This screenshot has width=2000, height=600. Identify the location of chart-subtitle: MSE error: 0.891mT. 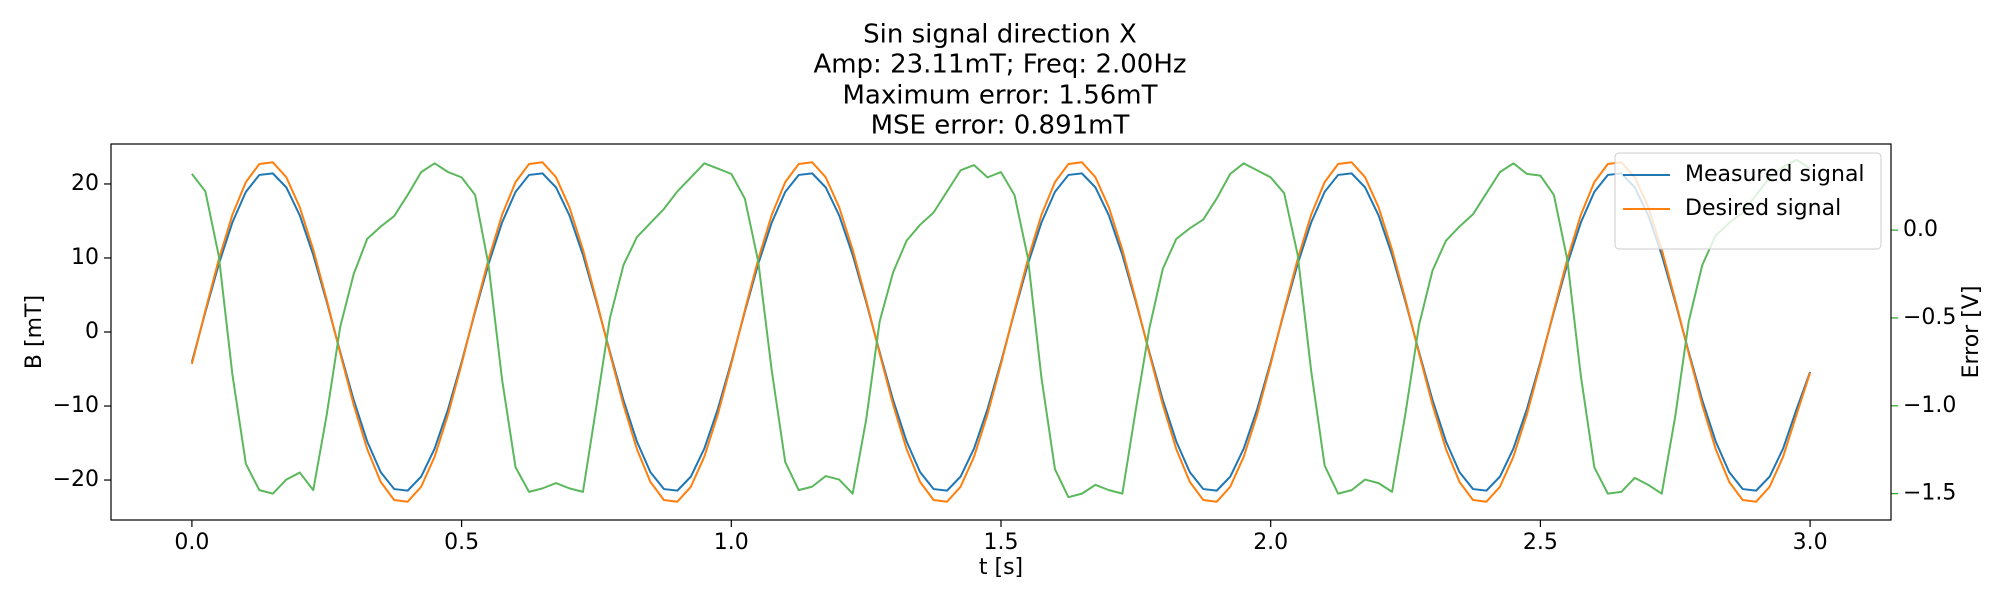
(1000, 126).